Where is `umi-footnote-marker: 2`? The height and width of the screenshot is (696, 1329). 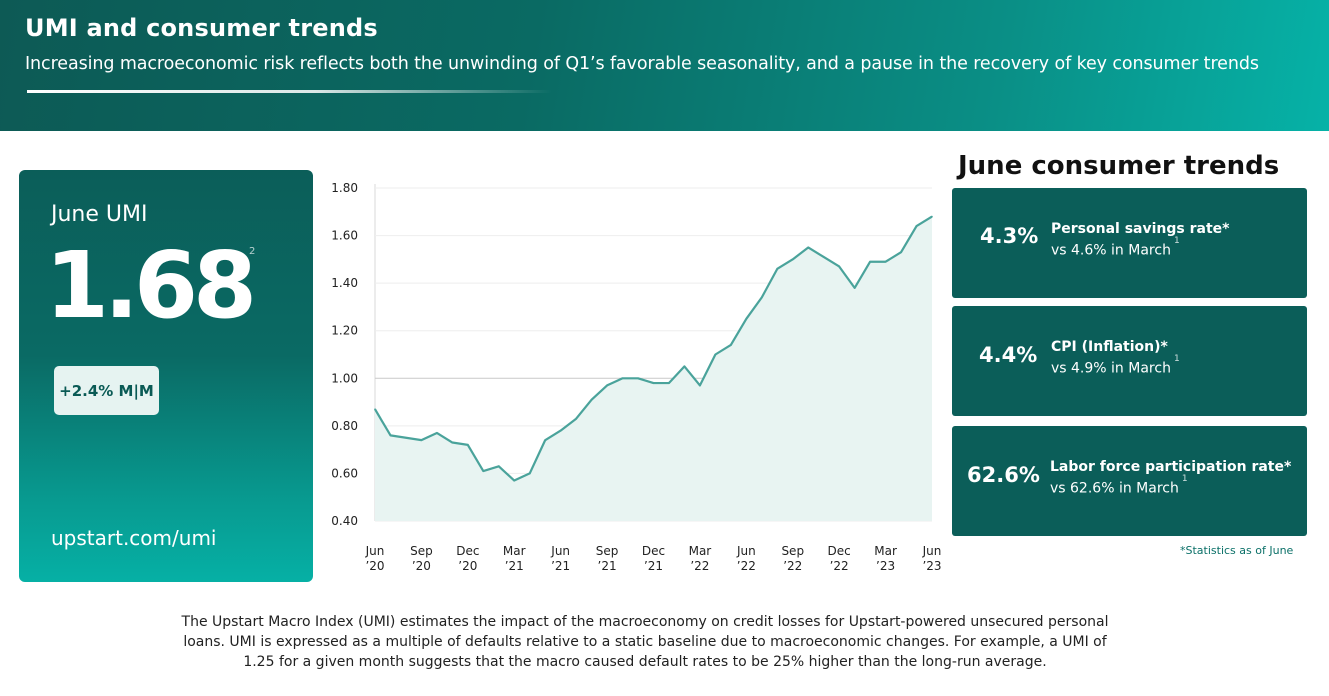
umi-footnote-marker: 2 is located at coordinates (252, 251).